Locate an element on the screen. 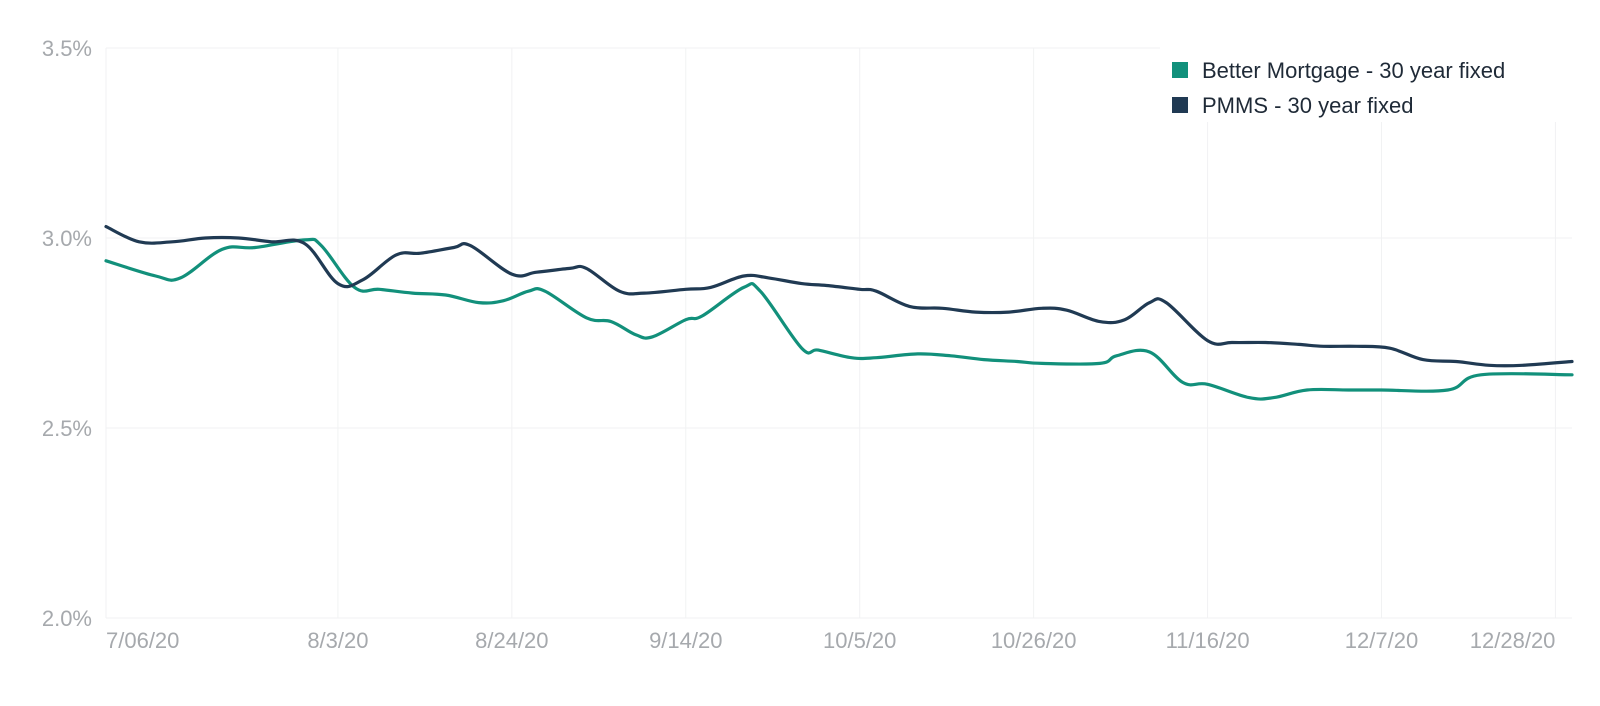 Image resolution: width=1600 pixels, height=706 pixels. x-tick-label: 11/16/20 is located at coordinates (1208, 640).